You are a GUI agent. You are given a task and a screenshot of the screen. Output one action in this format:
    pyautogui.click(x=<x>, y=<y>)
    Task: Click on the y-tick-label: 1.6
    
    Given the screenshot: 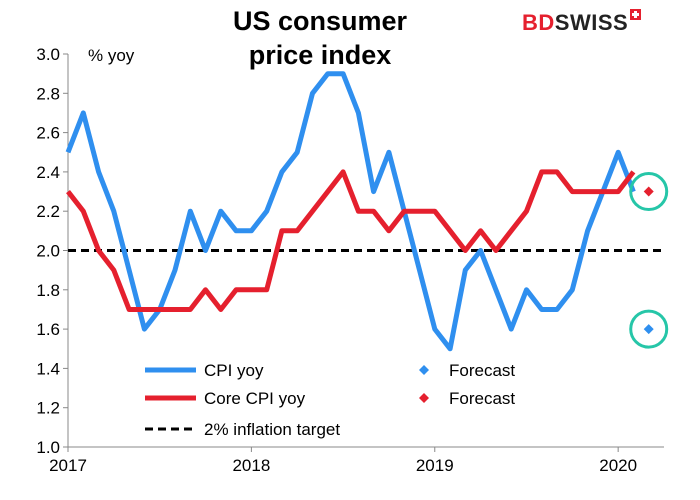 What is the action you would take?
    pyautogui.click(x=48, y=329)
    